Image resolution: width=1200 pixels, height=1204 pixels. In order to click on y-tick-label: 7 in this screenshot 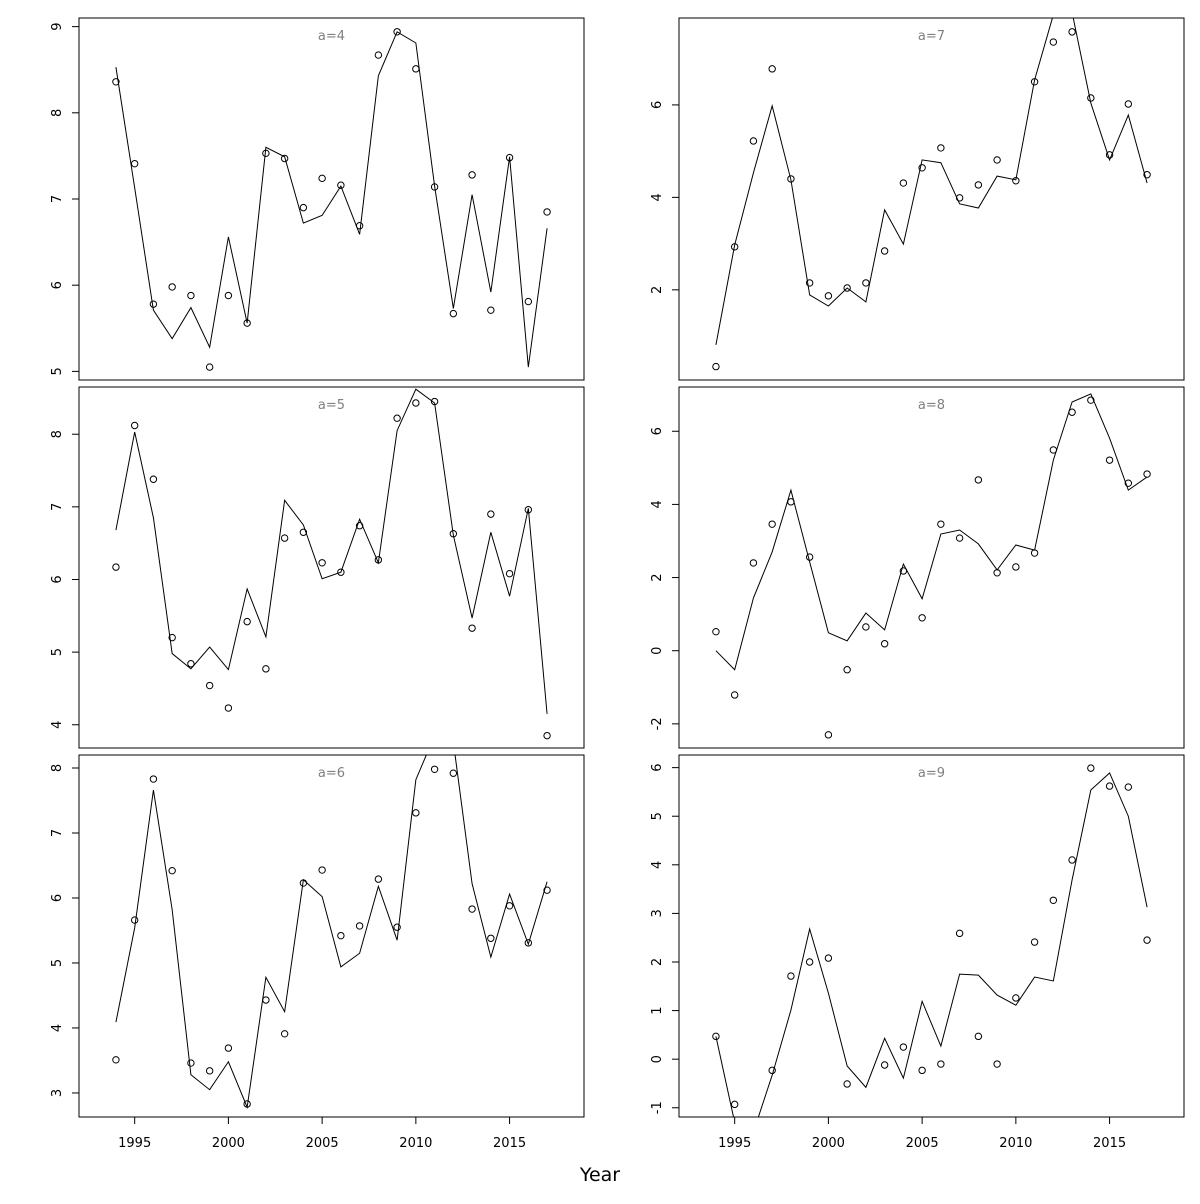, I will do `click(57, 199)`.